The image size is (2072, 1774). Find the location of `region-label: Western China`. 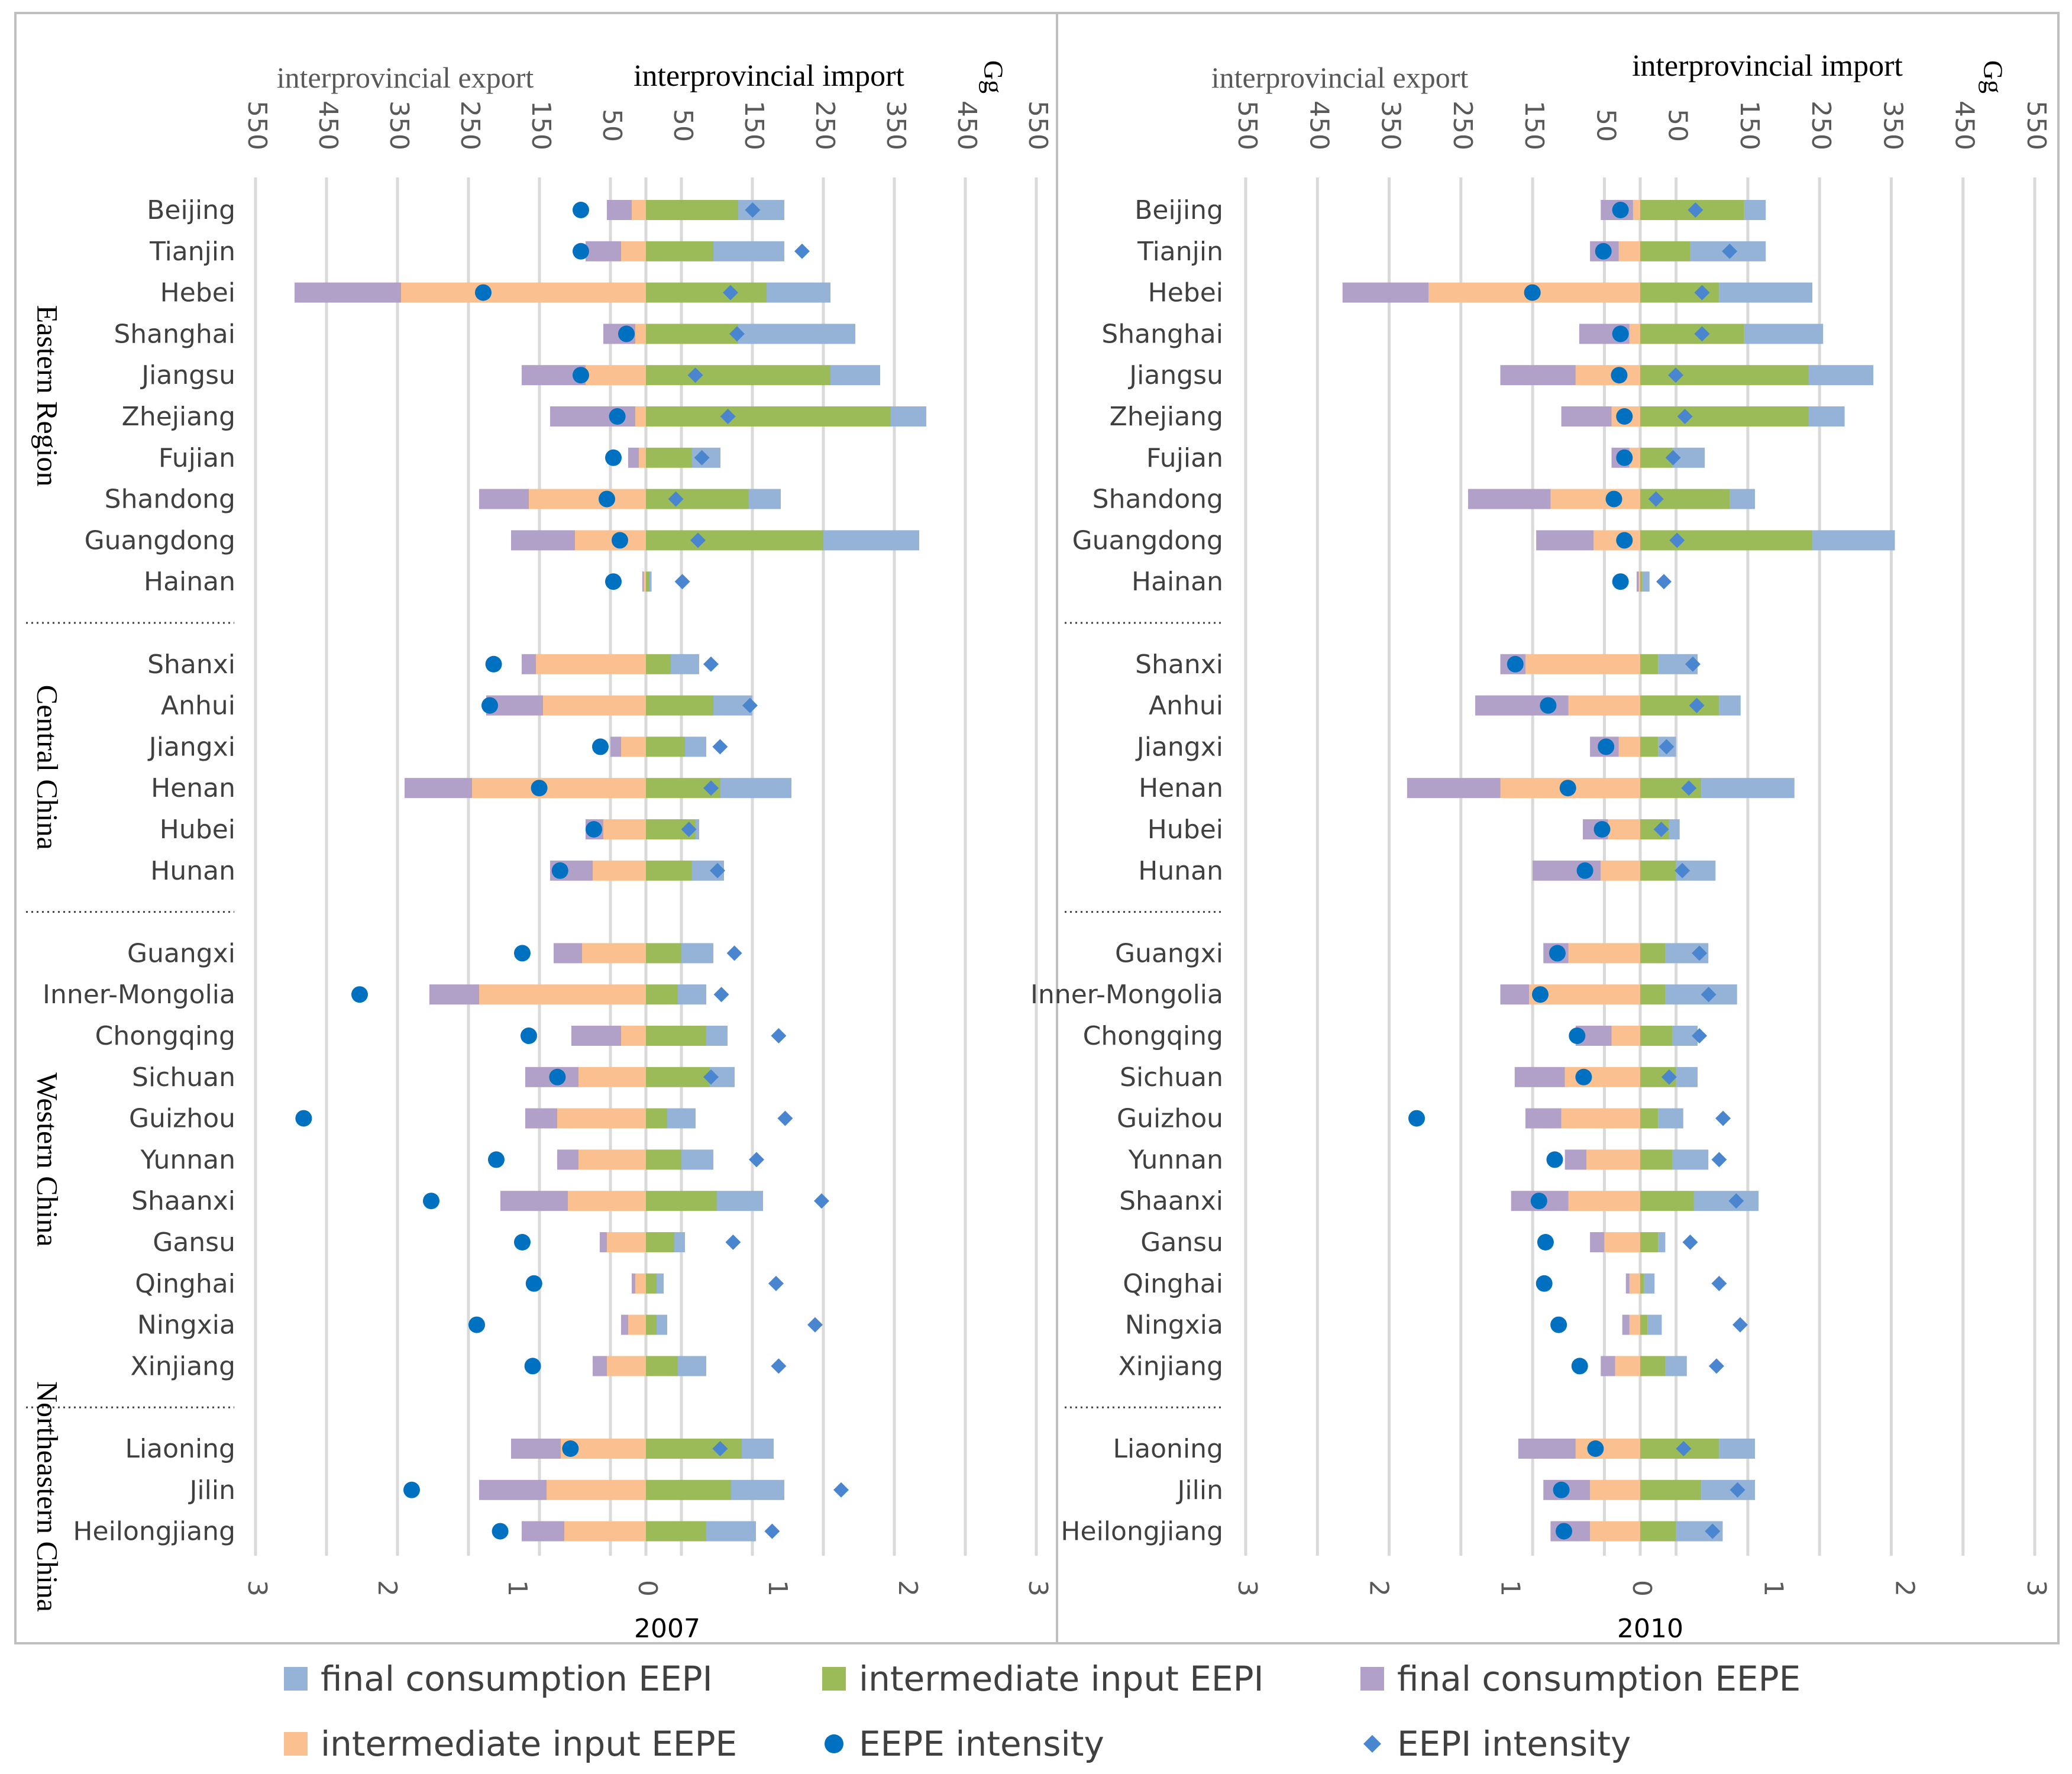

region-label: Western China is located at coordinates (47, 1159).